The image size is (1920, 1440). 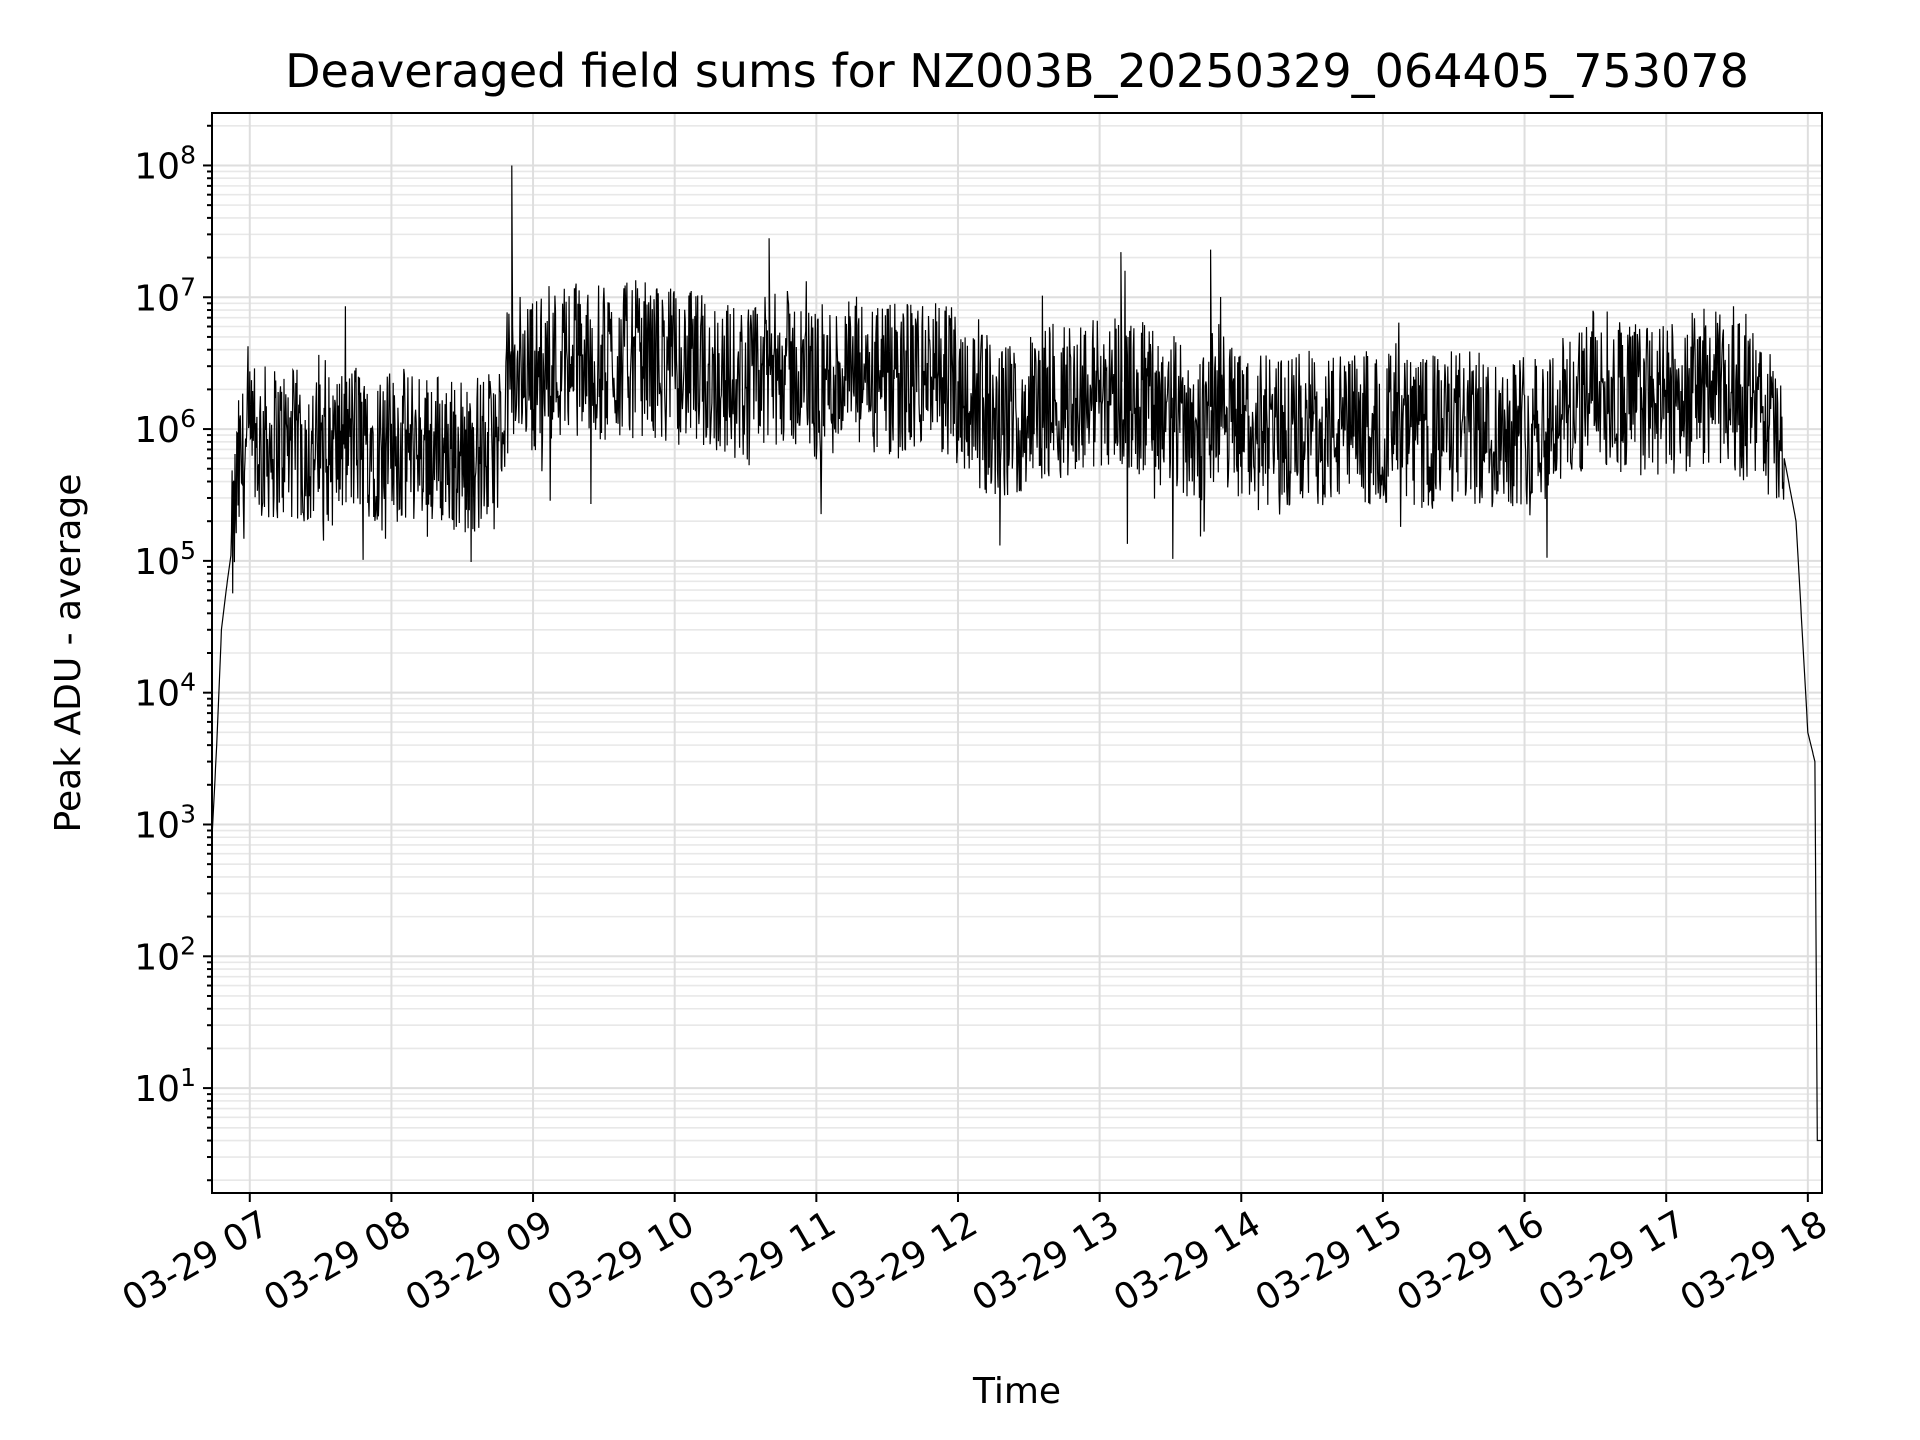 What do you see at coordinates (165, 954) in the screenshot?
I see `y-tick-label: 10²` at bounding box center [165, 954].